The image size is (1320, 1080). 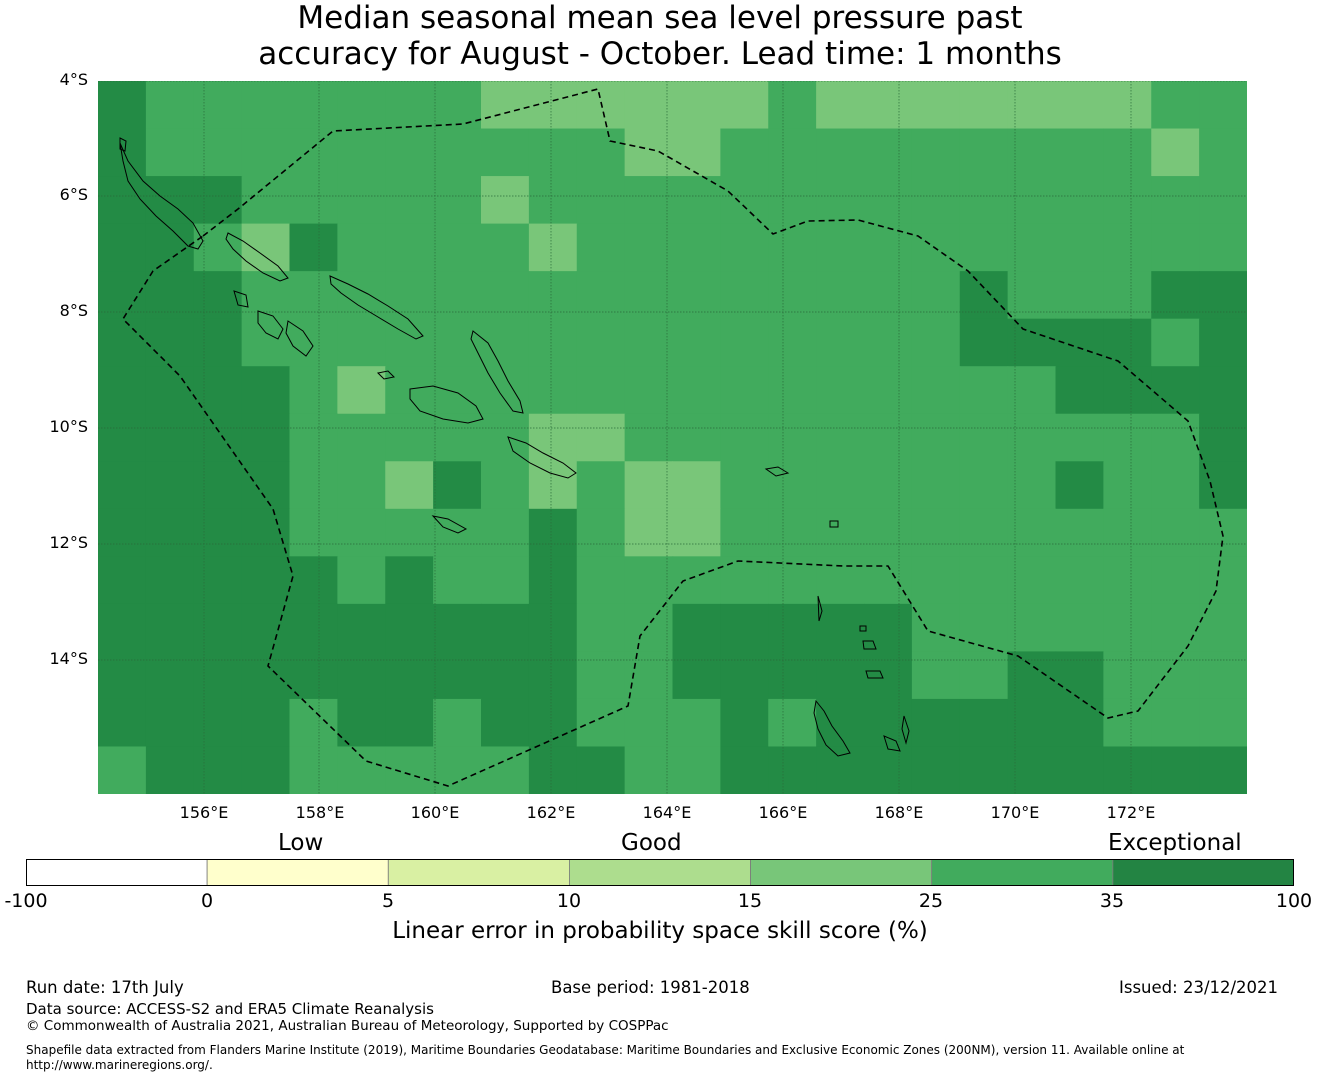 What do you see at coordinates (241, 299) in the screenshot?
I see `coast-vella` at bounding box center [241, 299].